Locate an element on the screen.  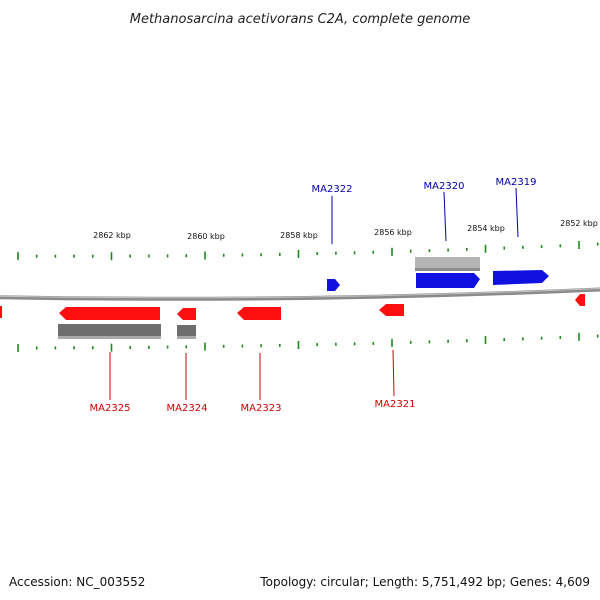
bottom-scale-ticks is located at coordinates (308, 342).